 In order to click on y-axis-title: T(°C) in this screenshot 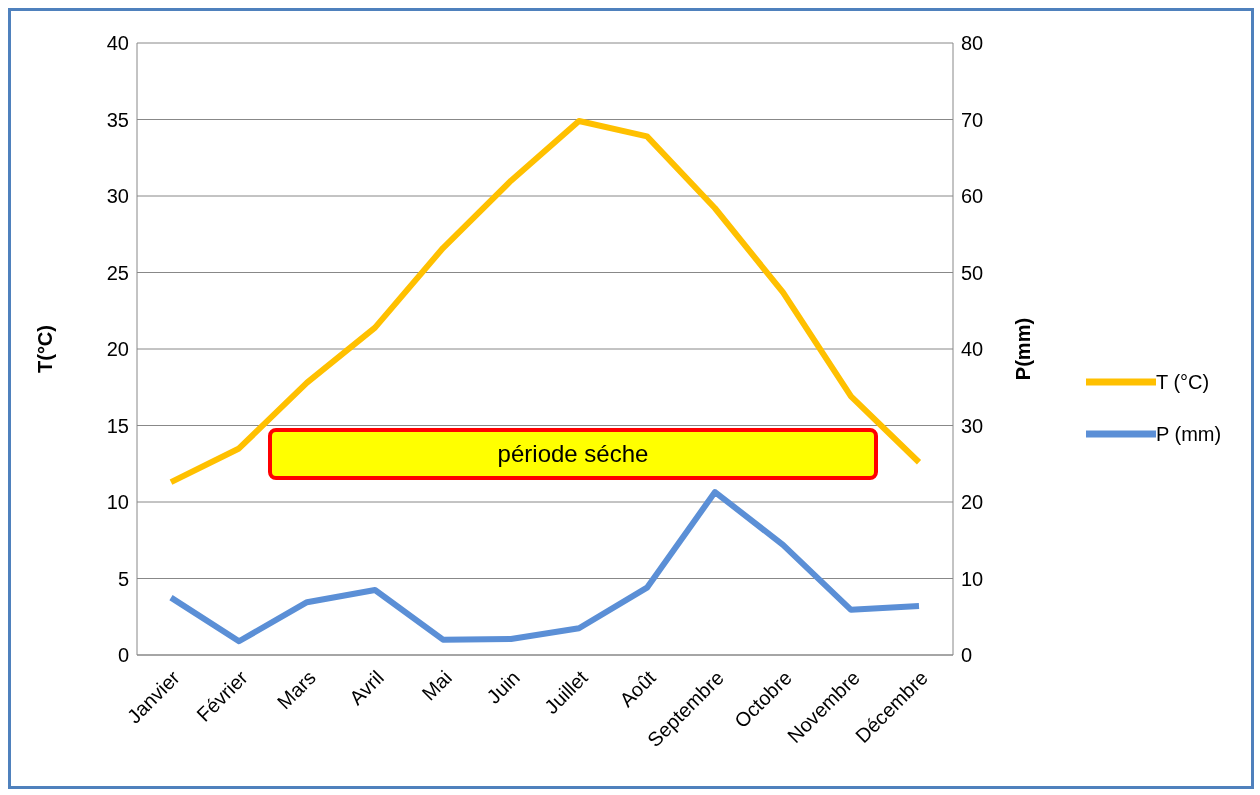, I will do `click(45, 349)`.